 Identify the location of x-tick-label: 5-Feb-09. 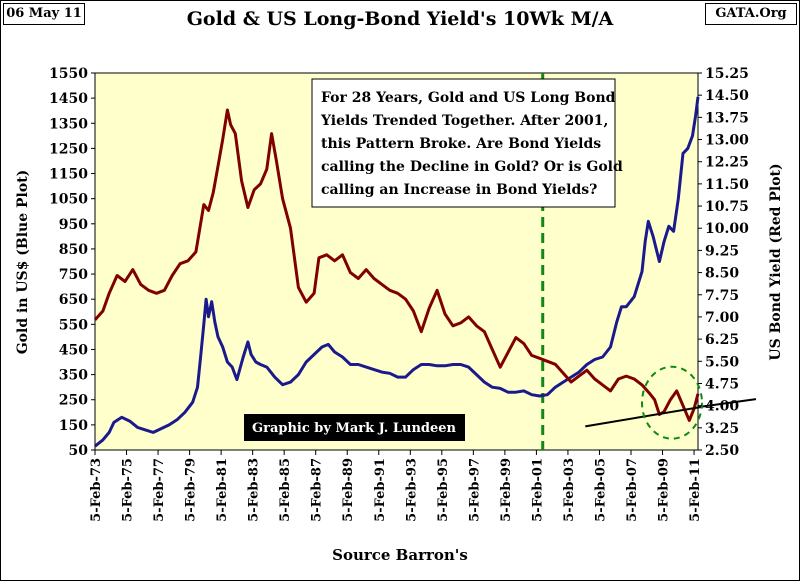
(664, 490).